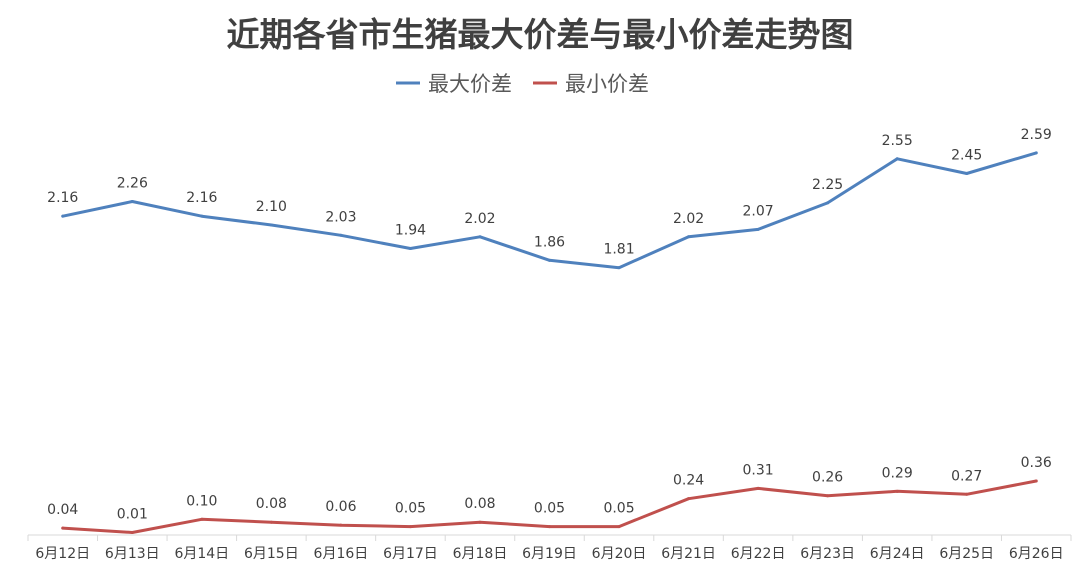  I want to click on data-label: 1.94, so click(410, 231).